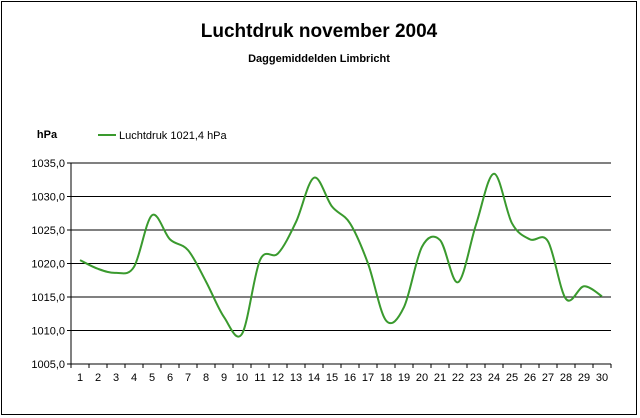 This screenshot has height=418, width=640. Describe the element at coordinates (314, 378) in the screenshot. I see `x-tick-label: 14` at that location.